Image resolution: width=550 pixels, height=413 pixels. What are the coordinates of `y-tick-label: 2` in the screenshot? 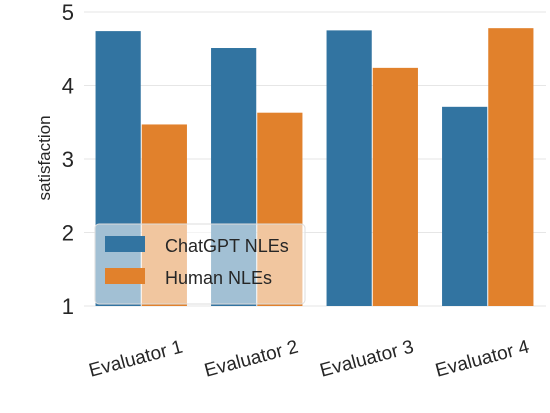 It's located at (68, 233).